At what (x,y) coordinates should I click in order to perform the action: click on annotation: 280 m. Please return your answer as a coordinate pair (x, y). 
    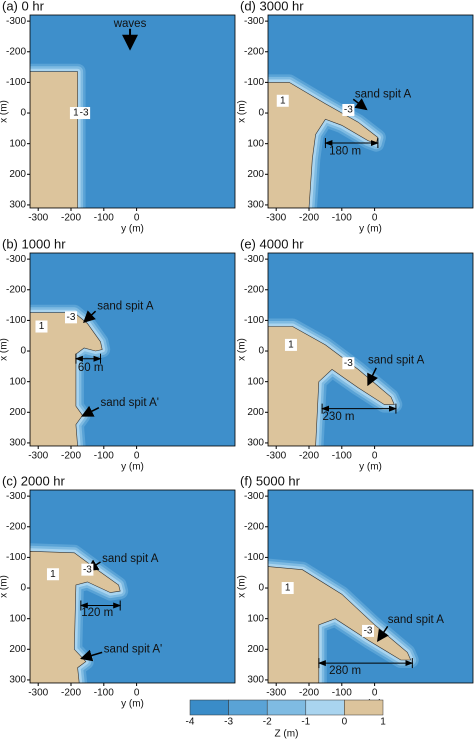
    Looking at the image, I should click on (345, 671).